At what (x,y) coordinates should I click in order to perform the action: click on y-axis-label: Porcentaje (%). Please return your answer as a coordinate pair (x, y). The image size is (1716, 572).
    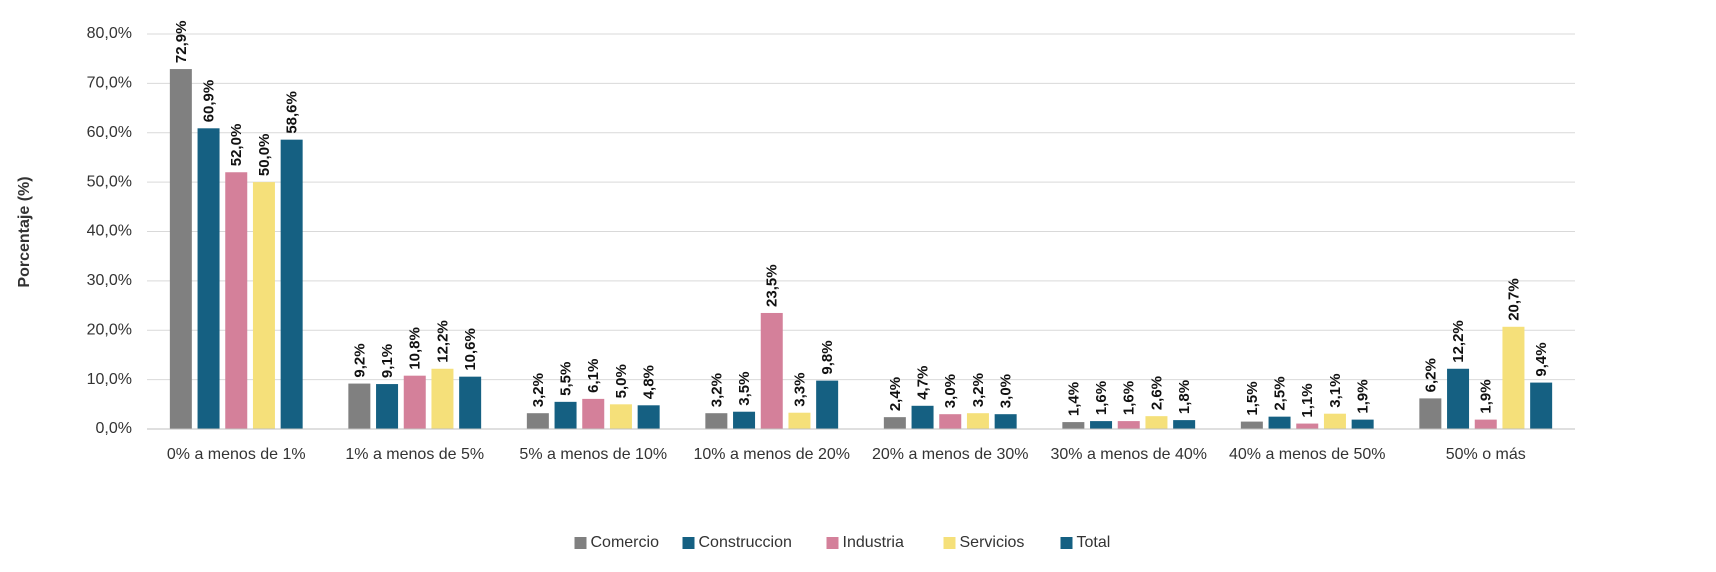
    Looking at the image, I should click on (24, 231).